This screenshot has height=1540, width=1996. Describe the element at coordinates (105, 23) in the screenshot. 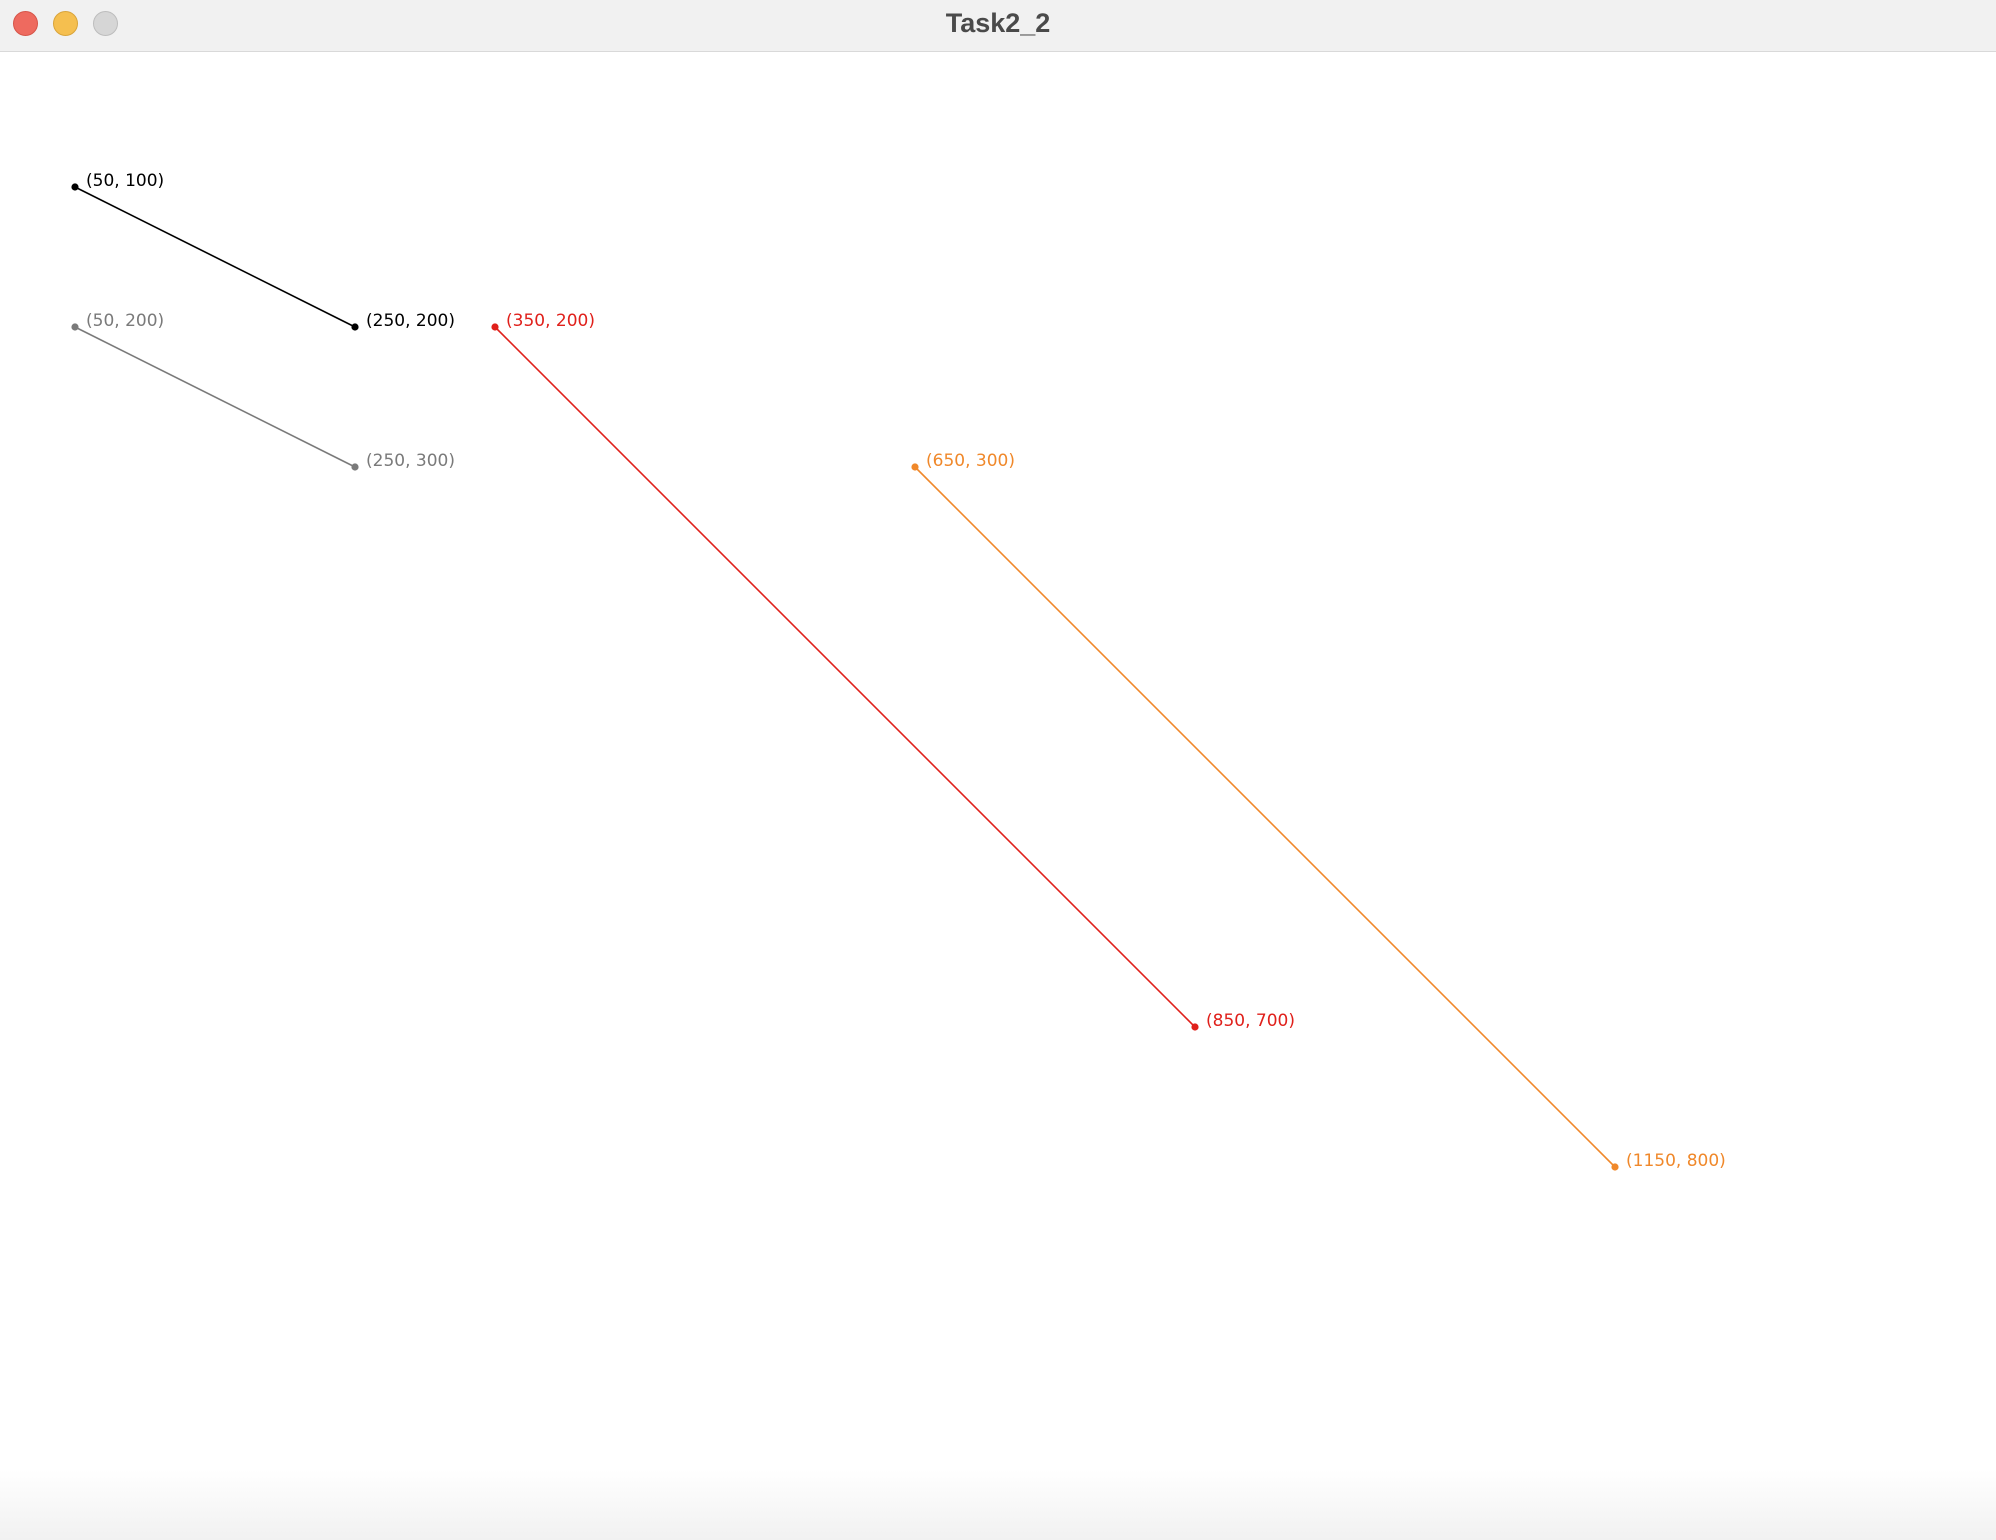

I see `zoom-window-button` at that location.